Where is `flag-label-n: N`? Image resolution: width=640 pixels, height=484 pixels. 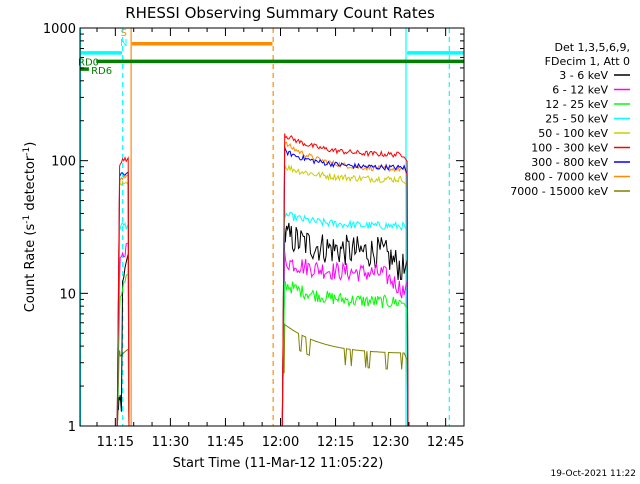 flag-label-n: N is located at coordinates (123, 43).